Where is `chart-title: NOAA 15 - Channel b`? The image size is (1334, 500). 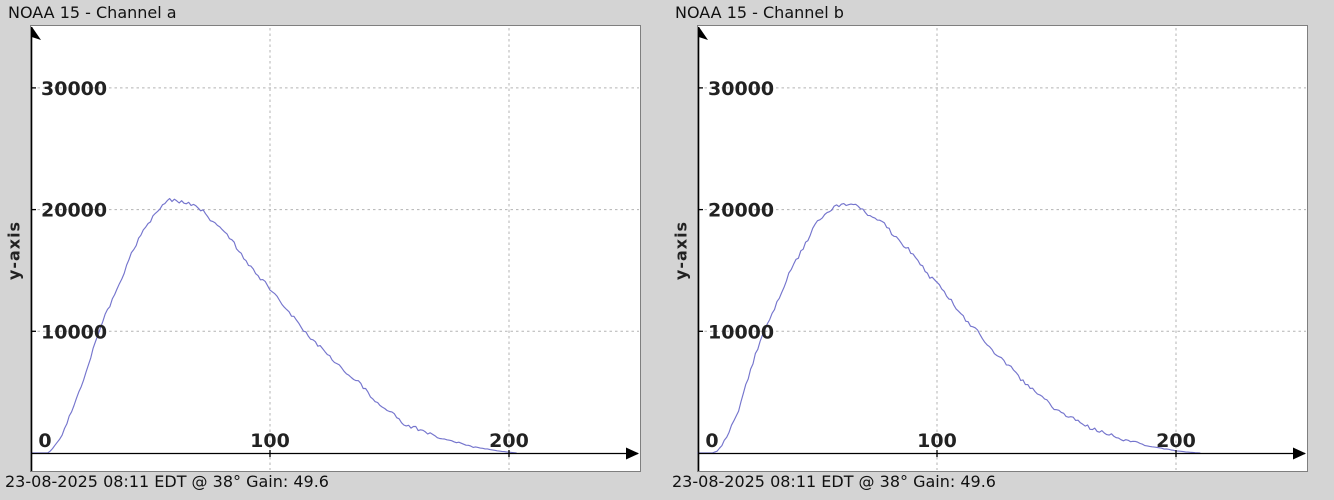
chart-title: NOAA 15 - Channel b is located at coordinates (759, 12).